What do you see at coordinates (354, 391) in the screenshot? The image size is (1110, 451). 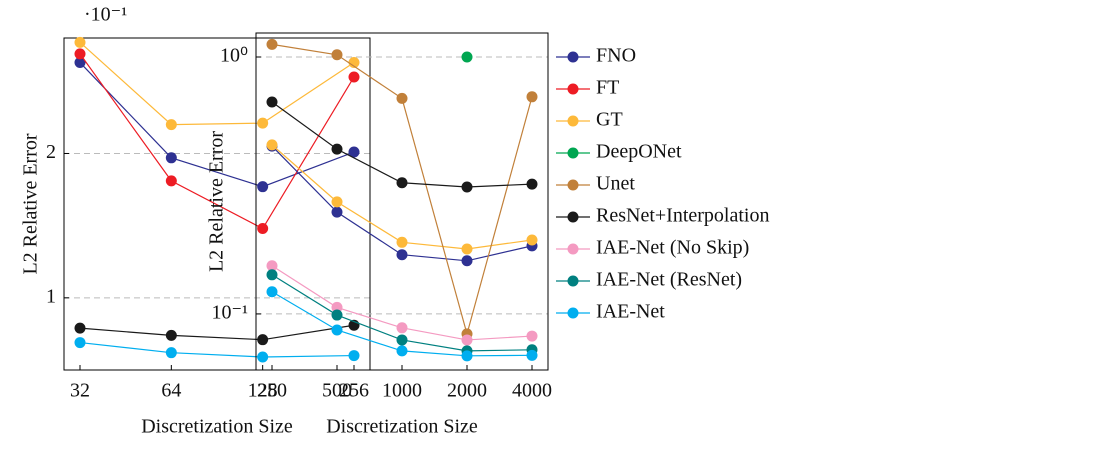 I see `x-tick-label: 256` at bounding box center [354, 391].